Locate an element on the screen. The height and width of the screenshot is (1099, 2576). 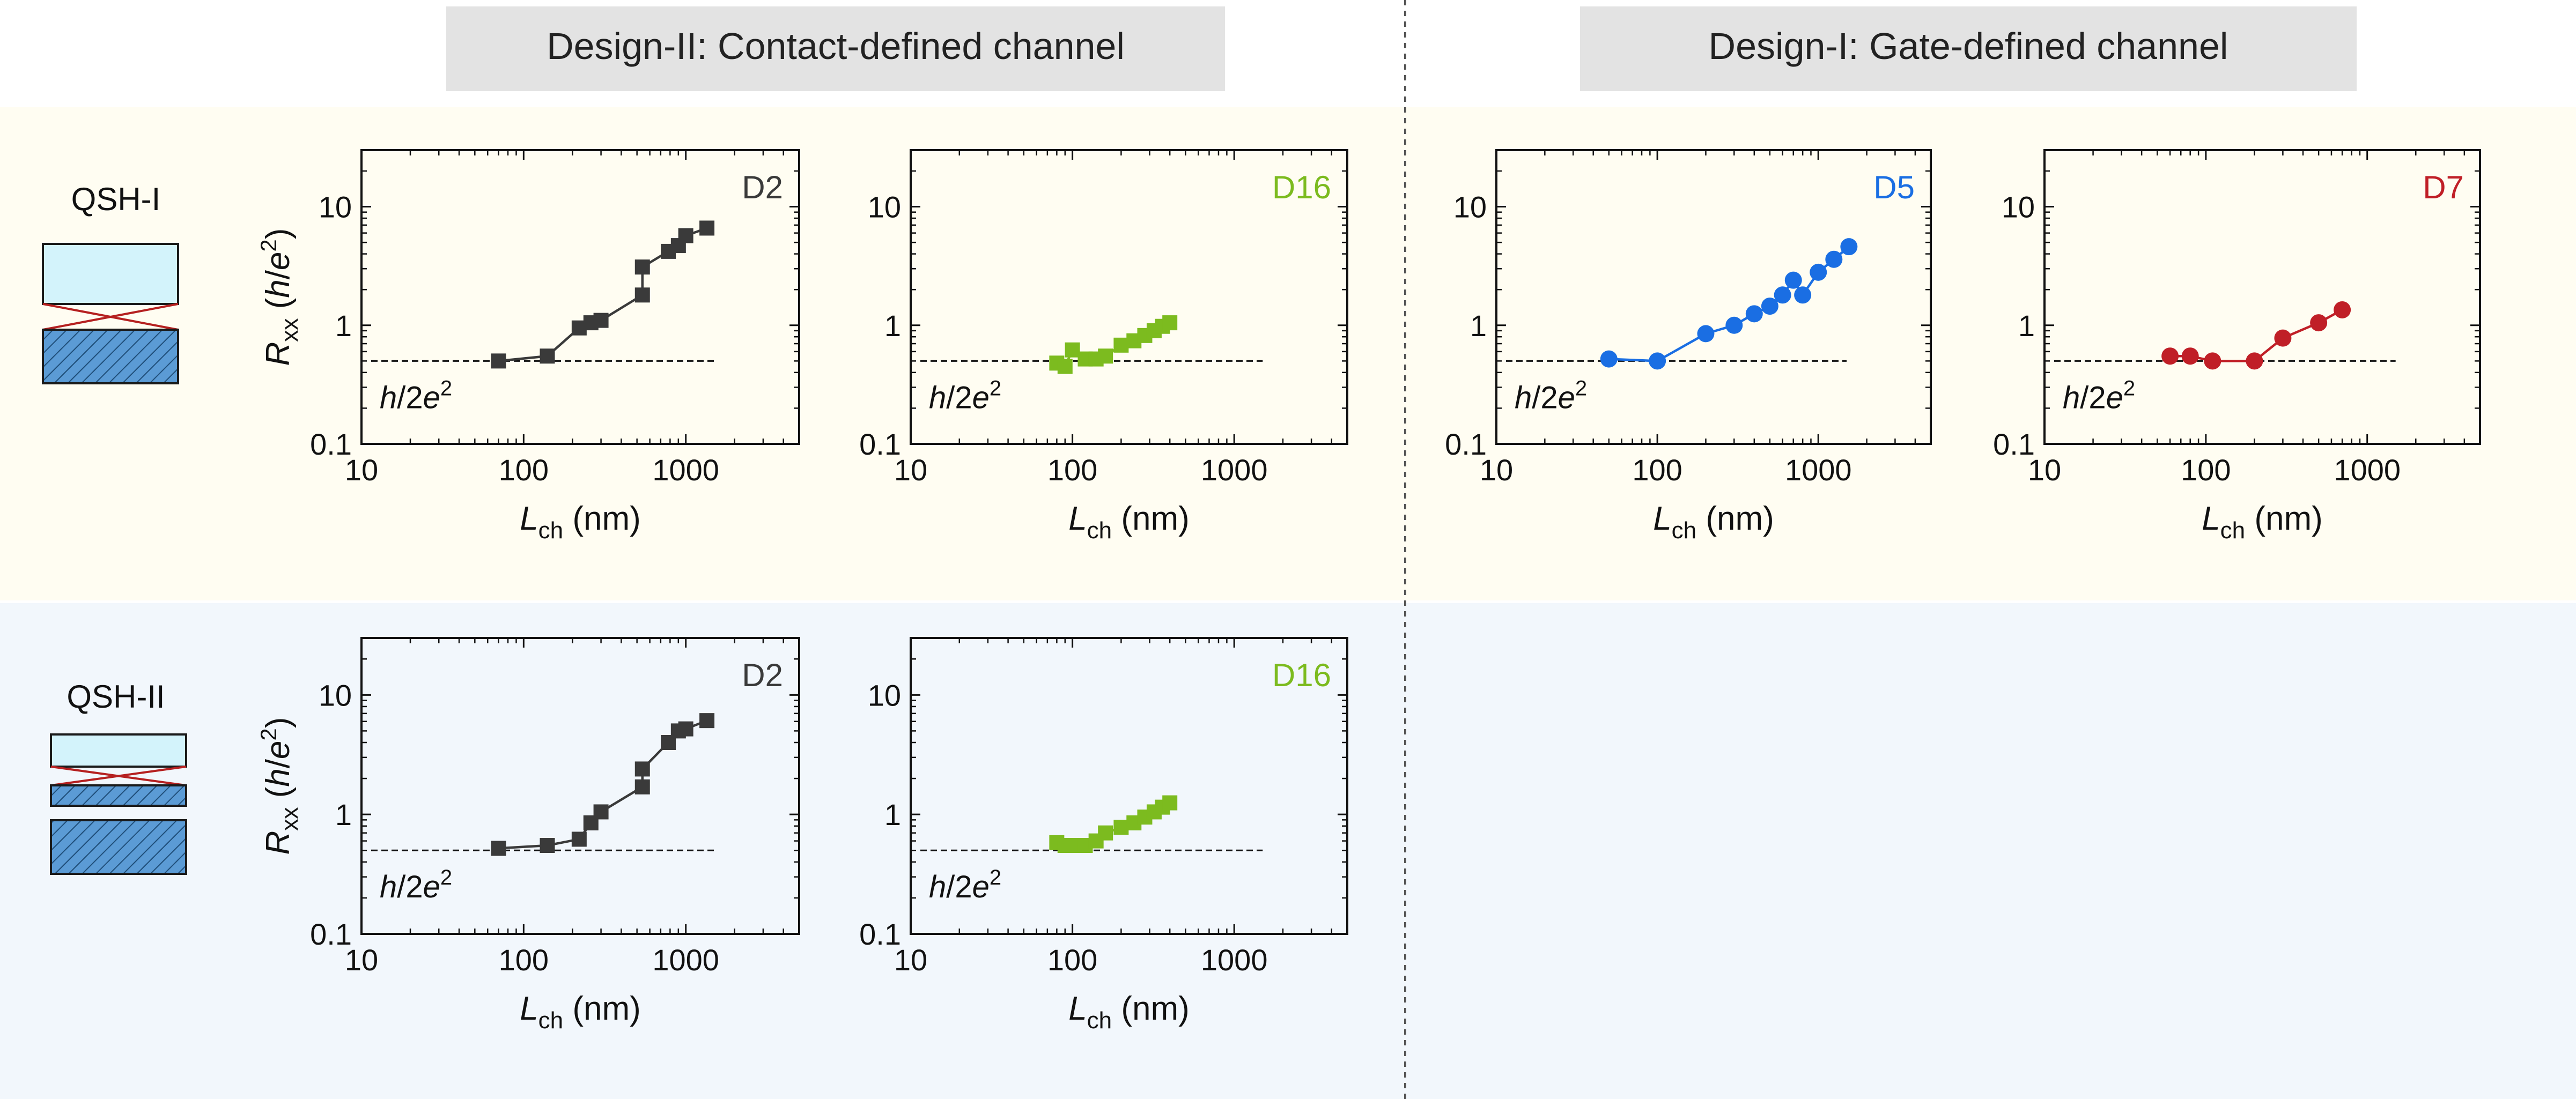
reference-label-h: h is located at coordinates (937, 887).